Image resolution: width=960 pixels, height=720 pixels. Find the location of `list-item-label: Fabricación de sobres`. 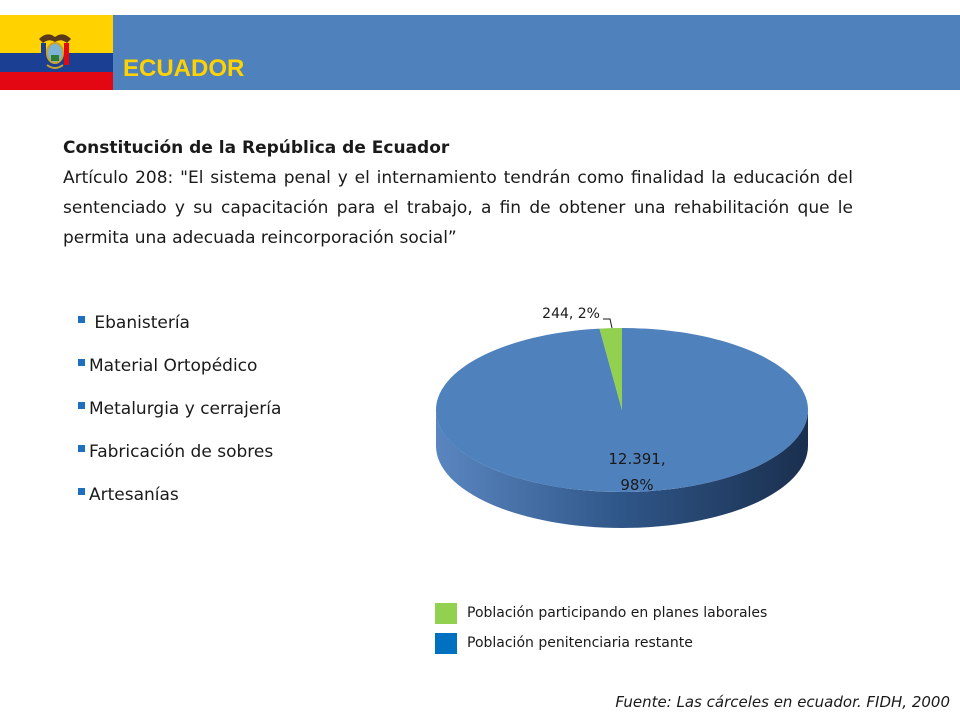

list-item-label: Fabricación de sobres is located at coordinates (181, 452).